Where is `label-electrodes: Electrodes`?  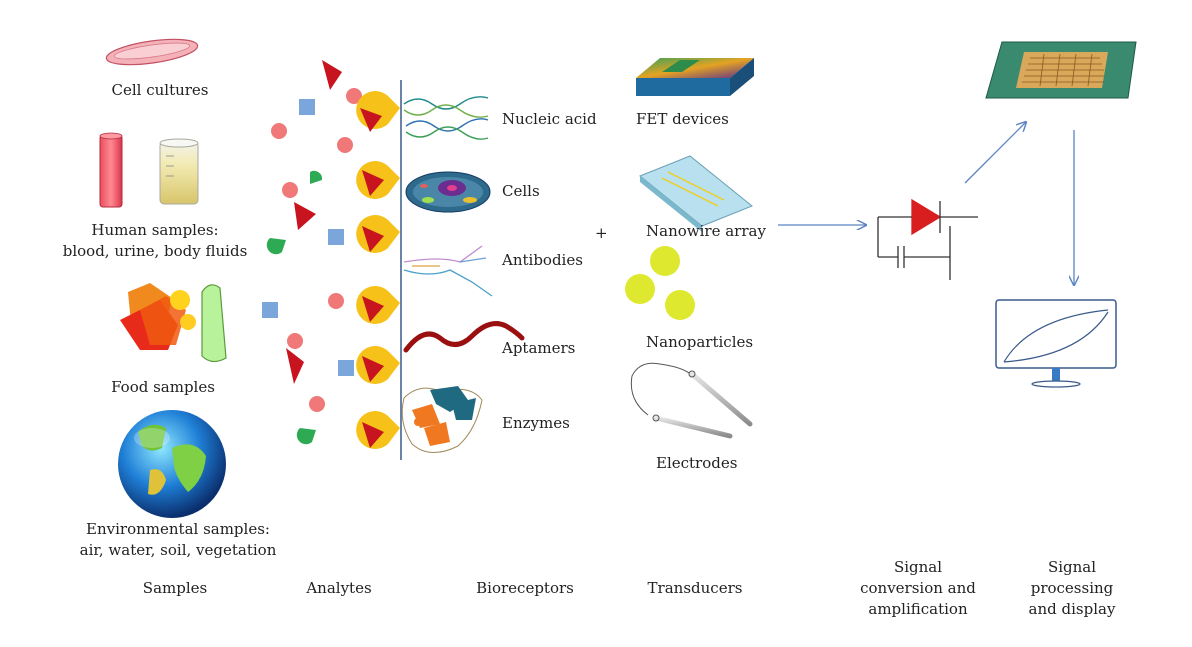 label-electrodes: Electrodes is located at coordinates (697, 463).